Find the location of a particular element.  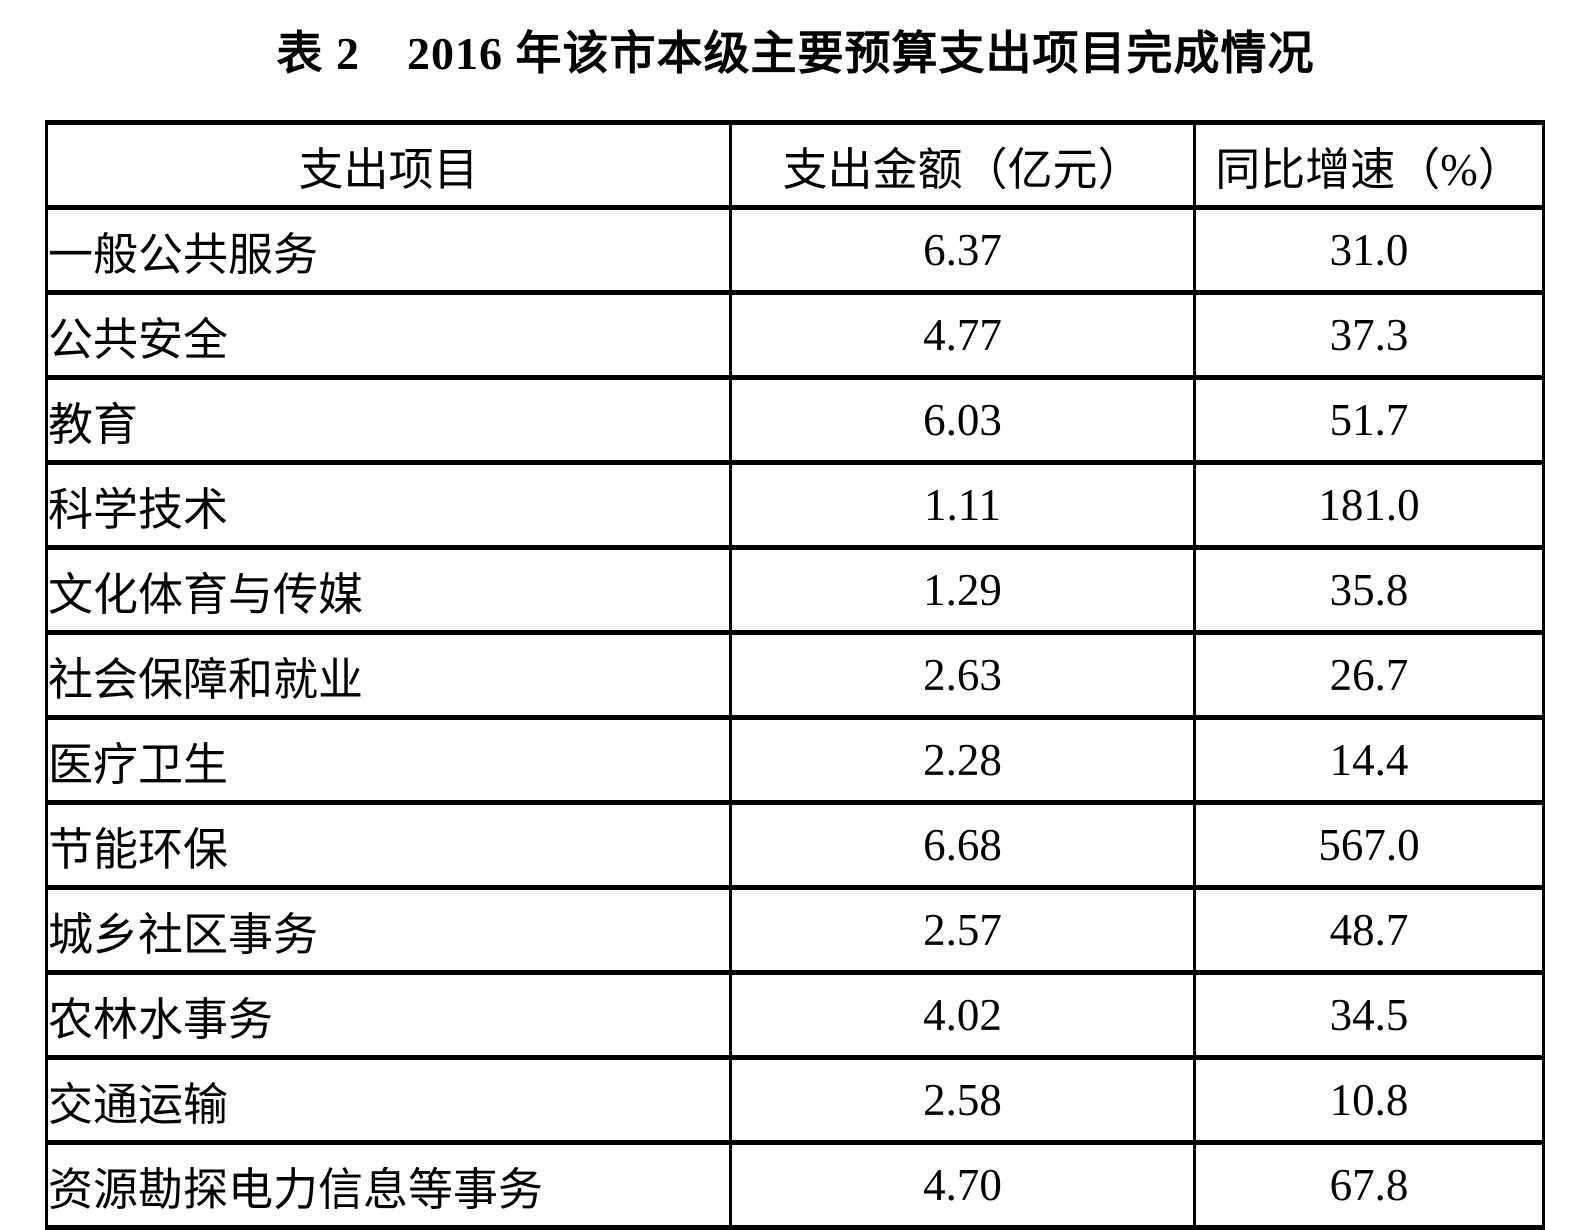

table-row: 公共安全 4.77 37.3 is located at coordinates (795, 335).